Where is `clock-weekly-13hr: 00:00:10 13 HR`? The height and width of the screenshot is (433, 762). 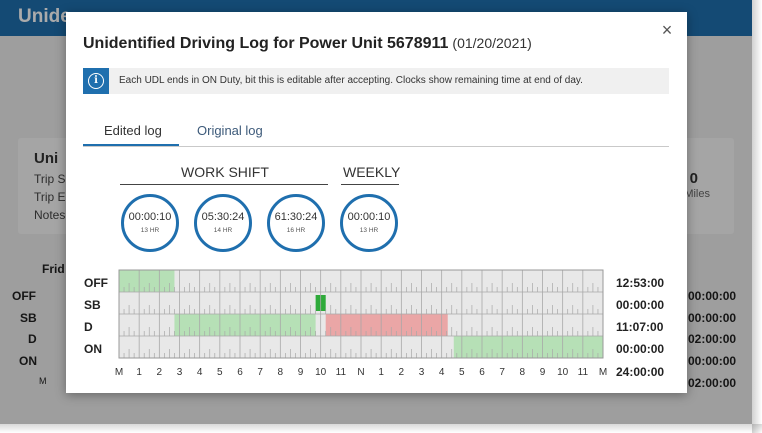 clock-weekly-13hr: 00:00:10 13 HR is located at coordinates (369, 223).